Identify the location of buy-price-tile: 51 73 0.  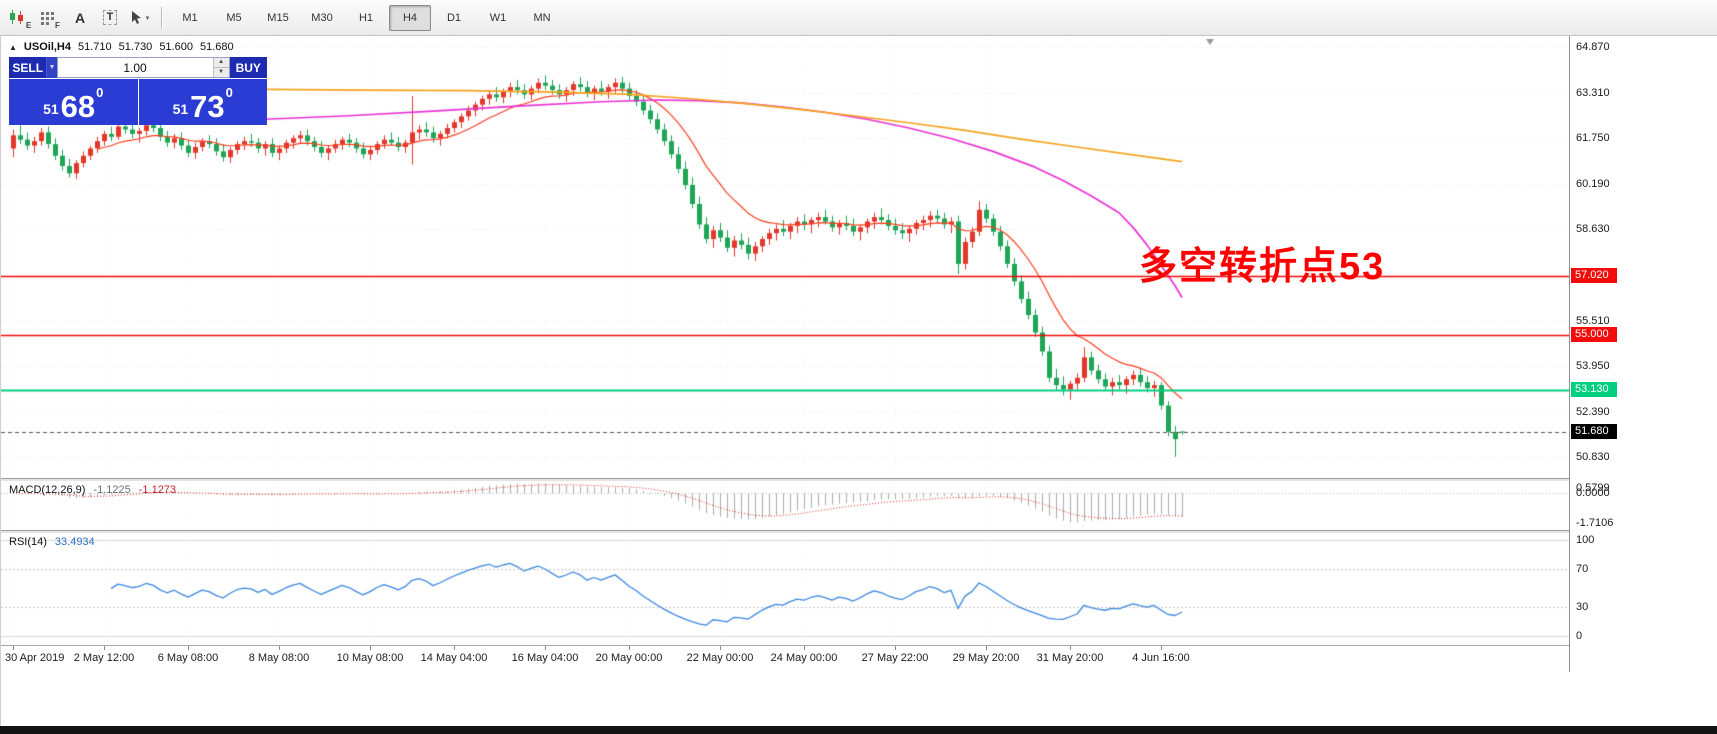
(202, 102).